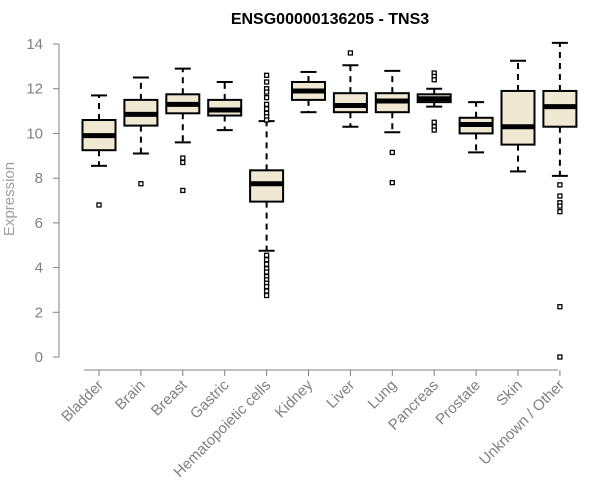  What do you see at coordinates (509, 393) in the screenshot?
I see `x-tick-label: Skin` at bounding box center [509, 393].